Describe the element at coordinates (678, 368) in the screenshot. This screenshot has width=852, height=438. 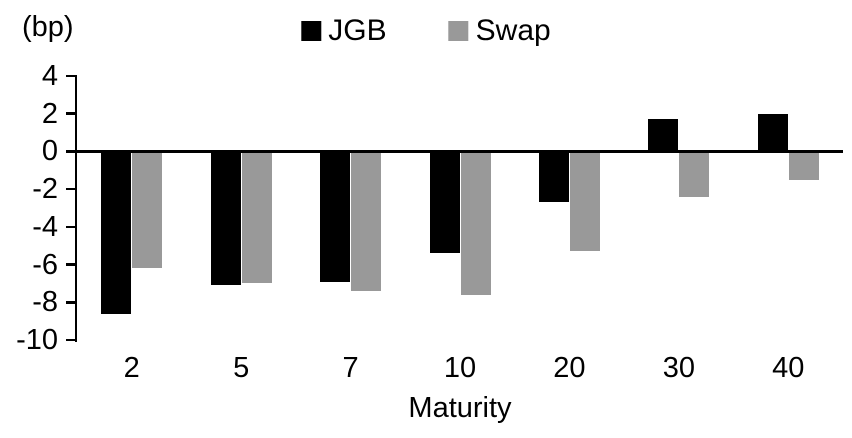
I see `x-tick-label-30: 30` at that location.